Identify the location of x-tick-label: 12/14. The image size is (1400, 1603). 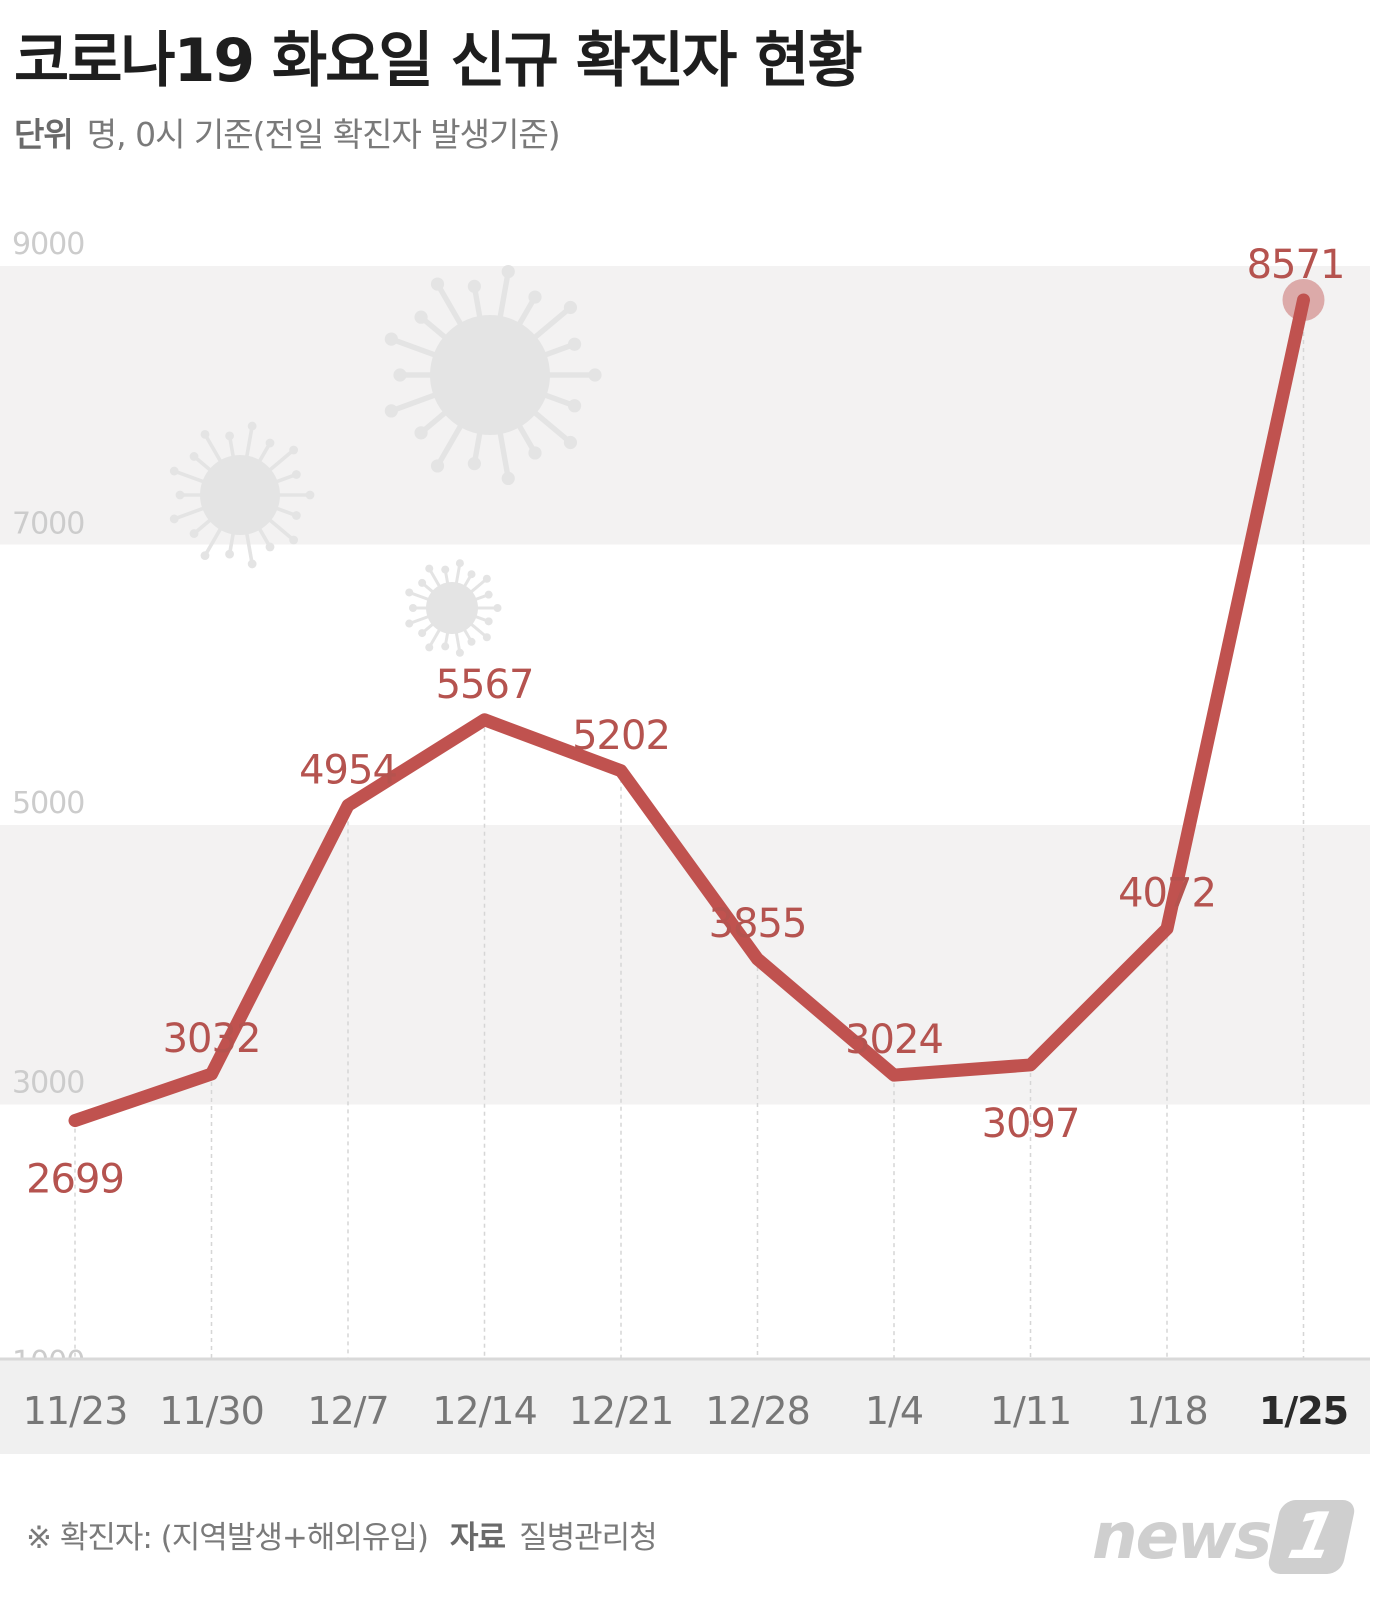
(484, 1411).